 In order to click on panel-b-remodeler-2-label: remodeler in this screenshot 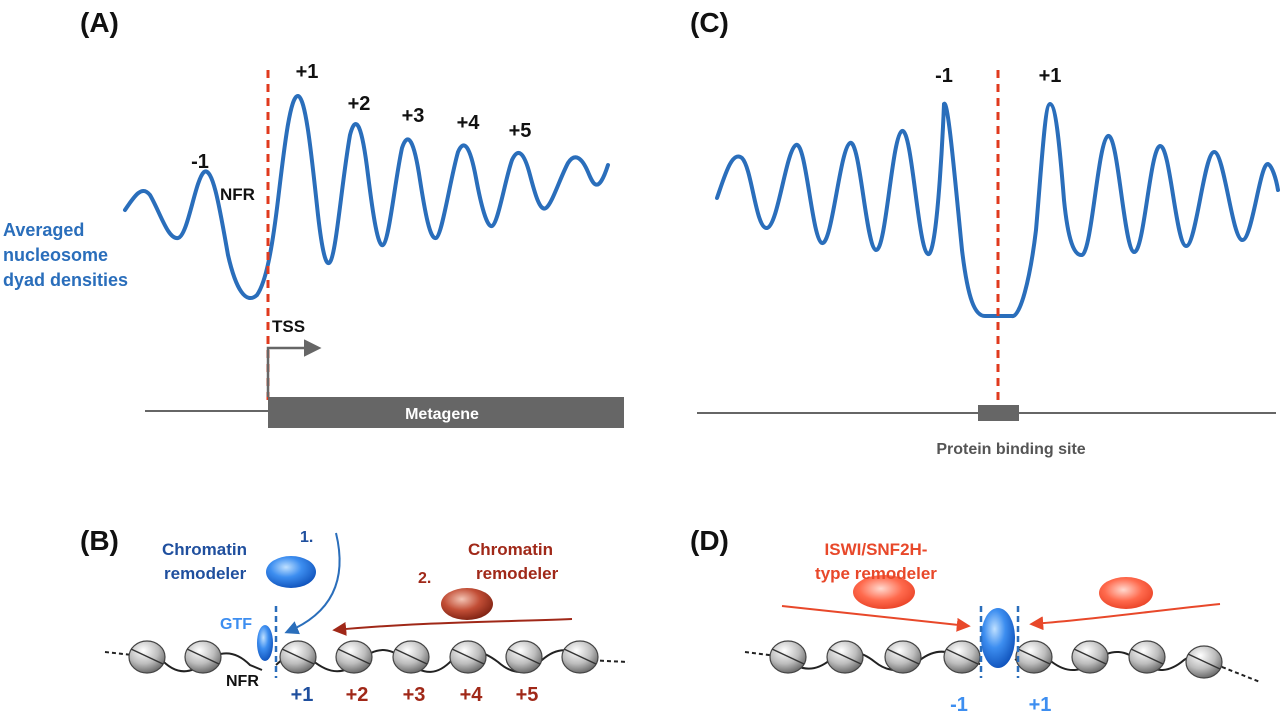, I will do `click(517, 573)`.